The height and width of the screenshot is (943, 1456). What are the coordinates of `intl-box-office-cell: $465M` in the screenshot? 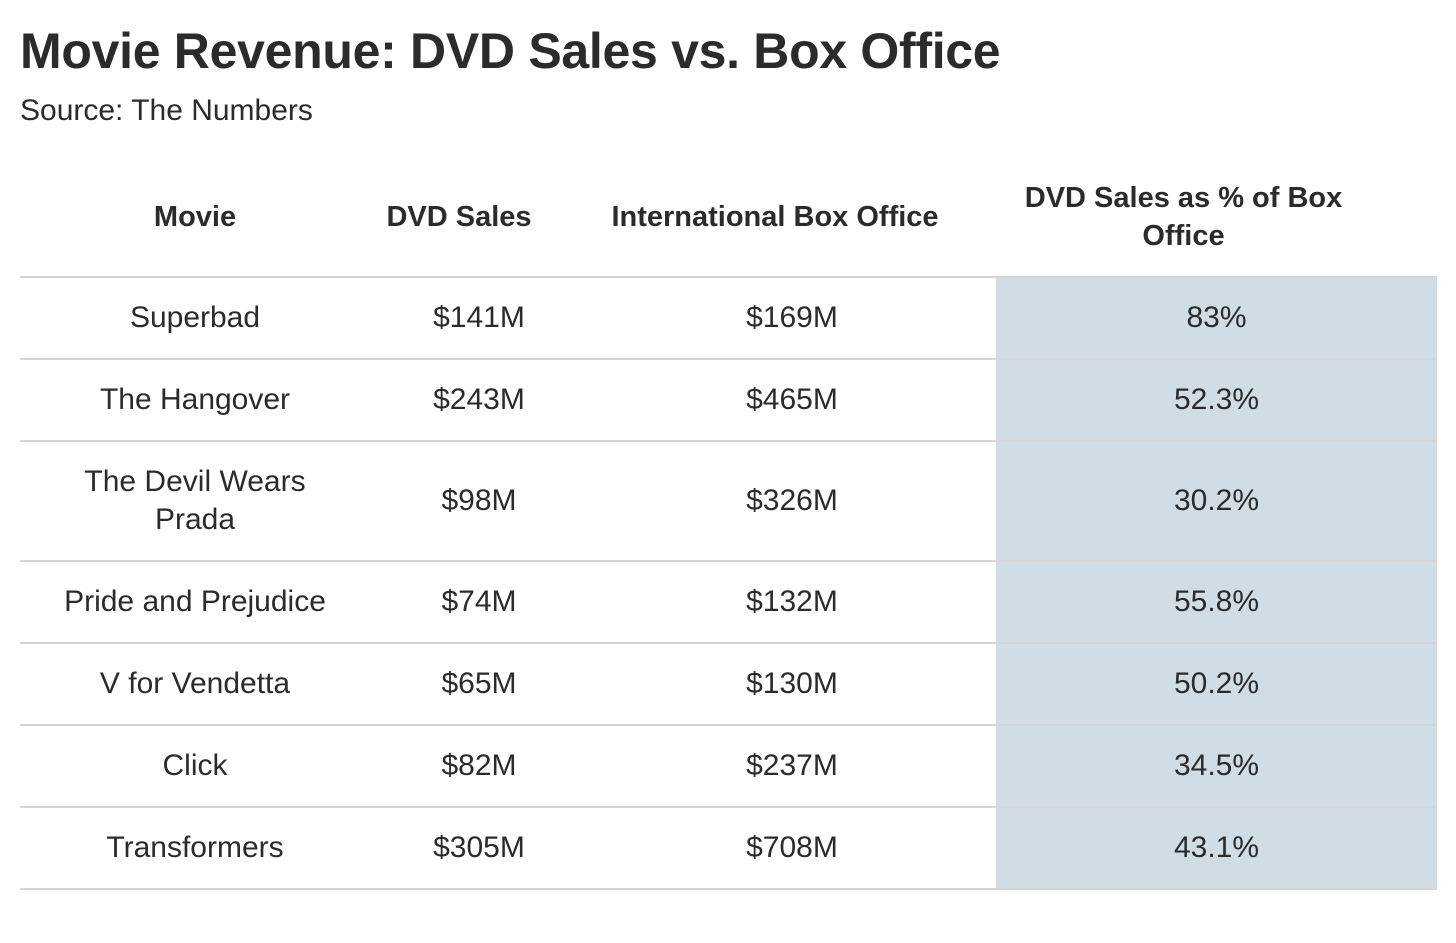 It's located at (792, 400).